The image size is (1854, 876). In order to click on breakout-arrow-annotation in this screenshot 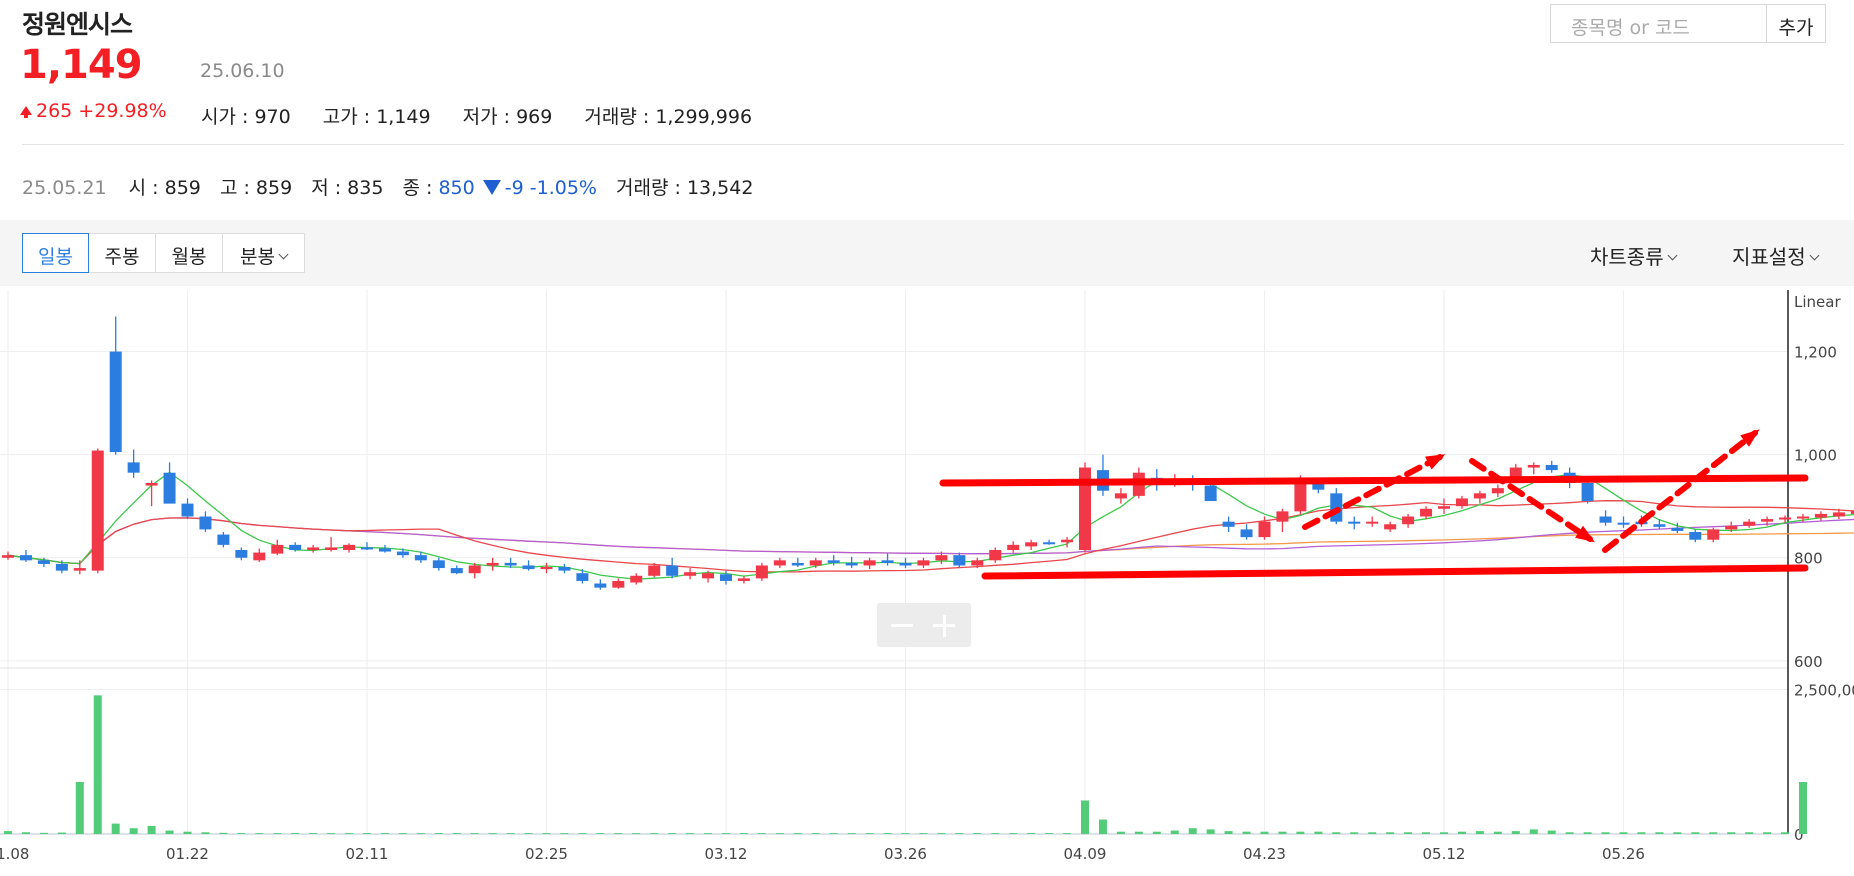, I will do `click(1680, 491)`.